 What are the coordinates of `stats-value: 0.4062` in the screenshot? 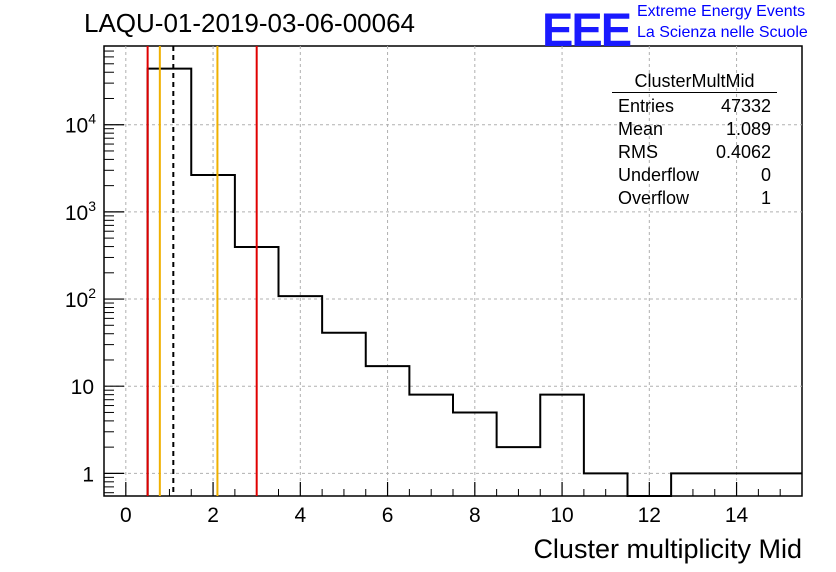 It's located at (743, 152).